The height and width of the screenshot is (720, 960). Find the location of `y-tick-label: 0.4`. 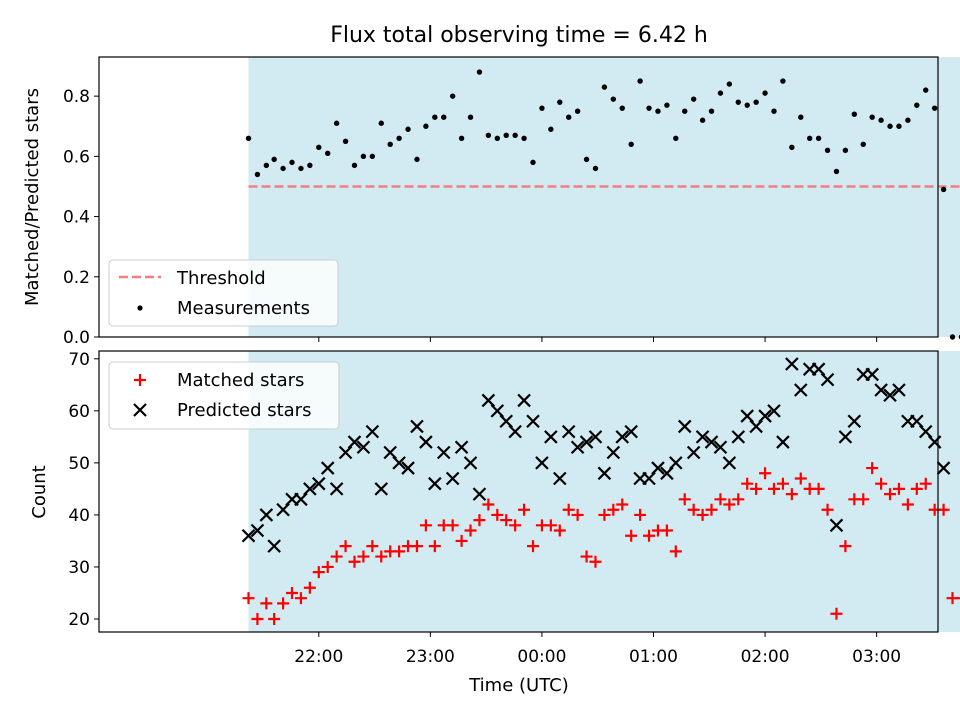

y-tick-label: 0.4 is located at coordinates (76, 218).